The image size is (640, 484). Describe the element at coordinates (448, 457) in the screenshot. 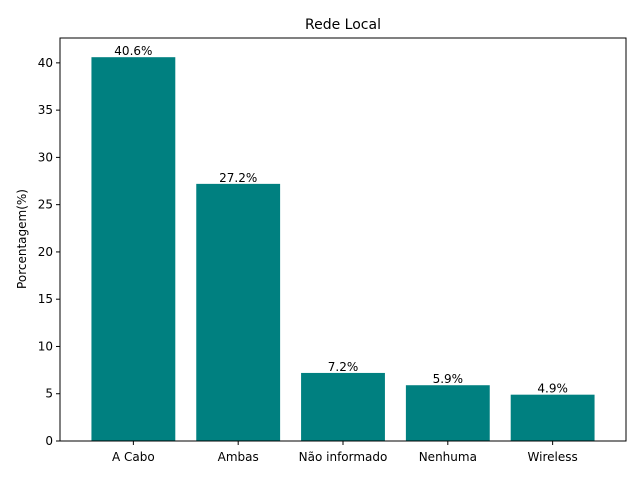

I see `x-tick-label-3: Nenhuma` at that location.